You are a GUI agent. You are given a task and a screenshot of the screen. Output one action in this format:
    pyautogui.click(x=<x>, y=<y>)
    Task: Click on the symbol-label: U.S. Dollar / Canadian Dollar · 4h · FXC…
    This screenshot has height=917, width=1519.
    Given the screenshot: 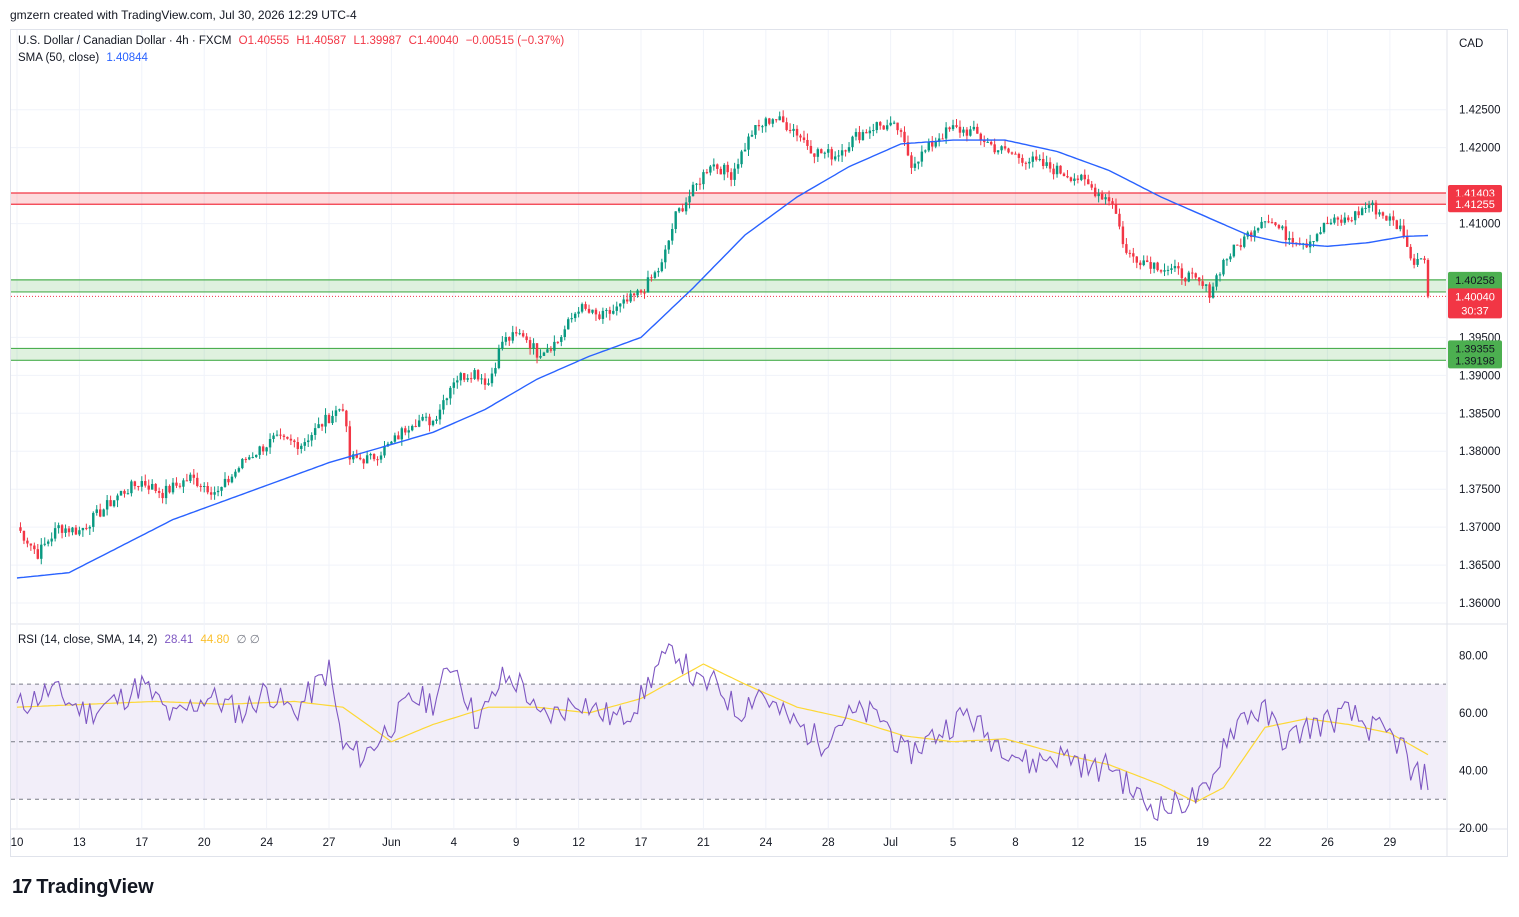 What is the action you would take?
    pyautogui.click(x=125, y=41)
    